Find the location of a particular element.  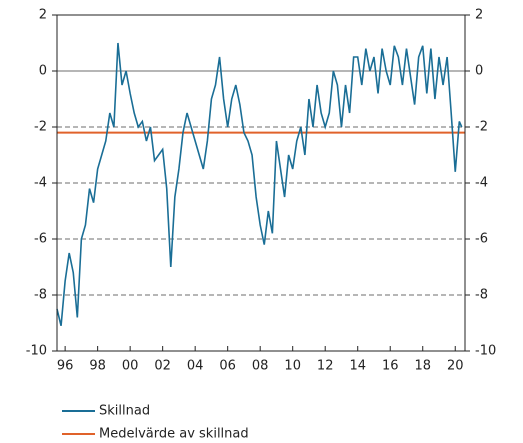

x-tick-label: 18 is located at coordinates (422, 366).